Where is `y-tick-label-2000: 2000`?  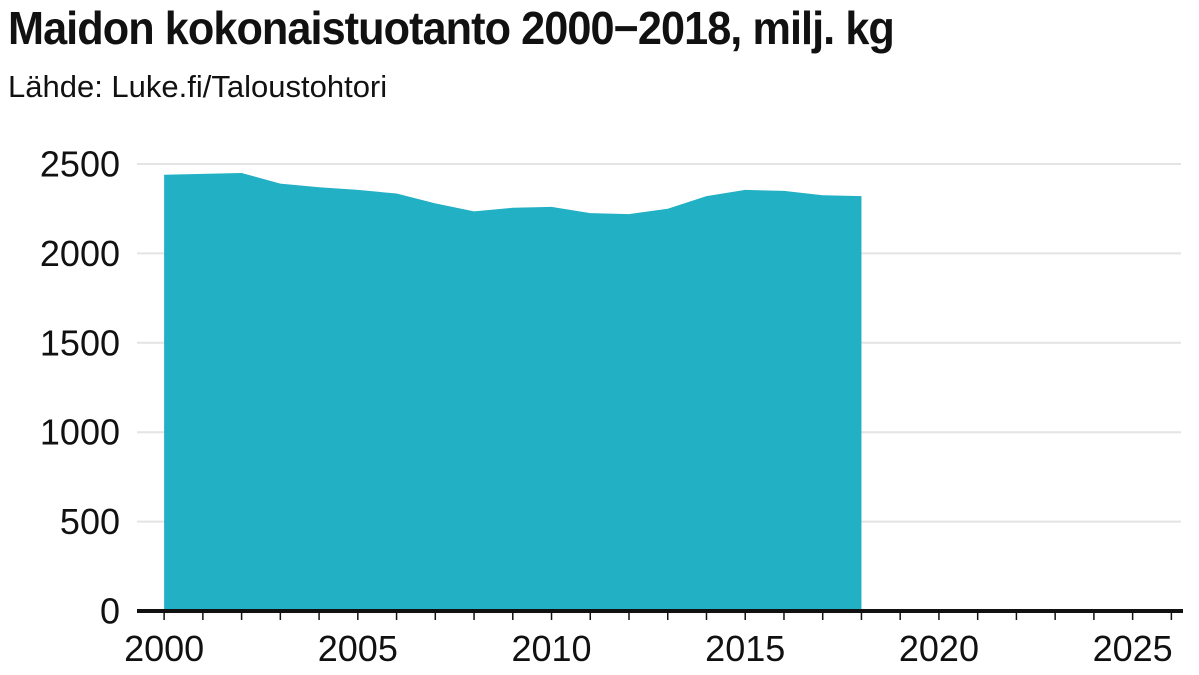
y-tick-label-2000: 2000 is located at coordinates (80, 253).